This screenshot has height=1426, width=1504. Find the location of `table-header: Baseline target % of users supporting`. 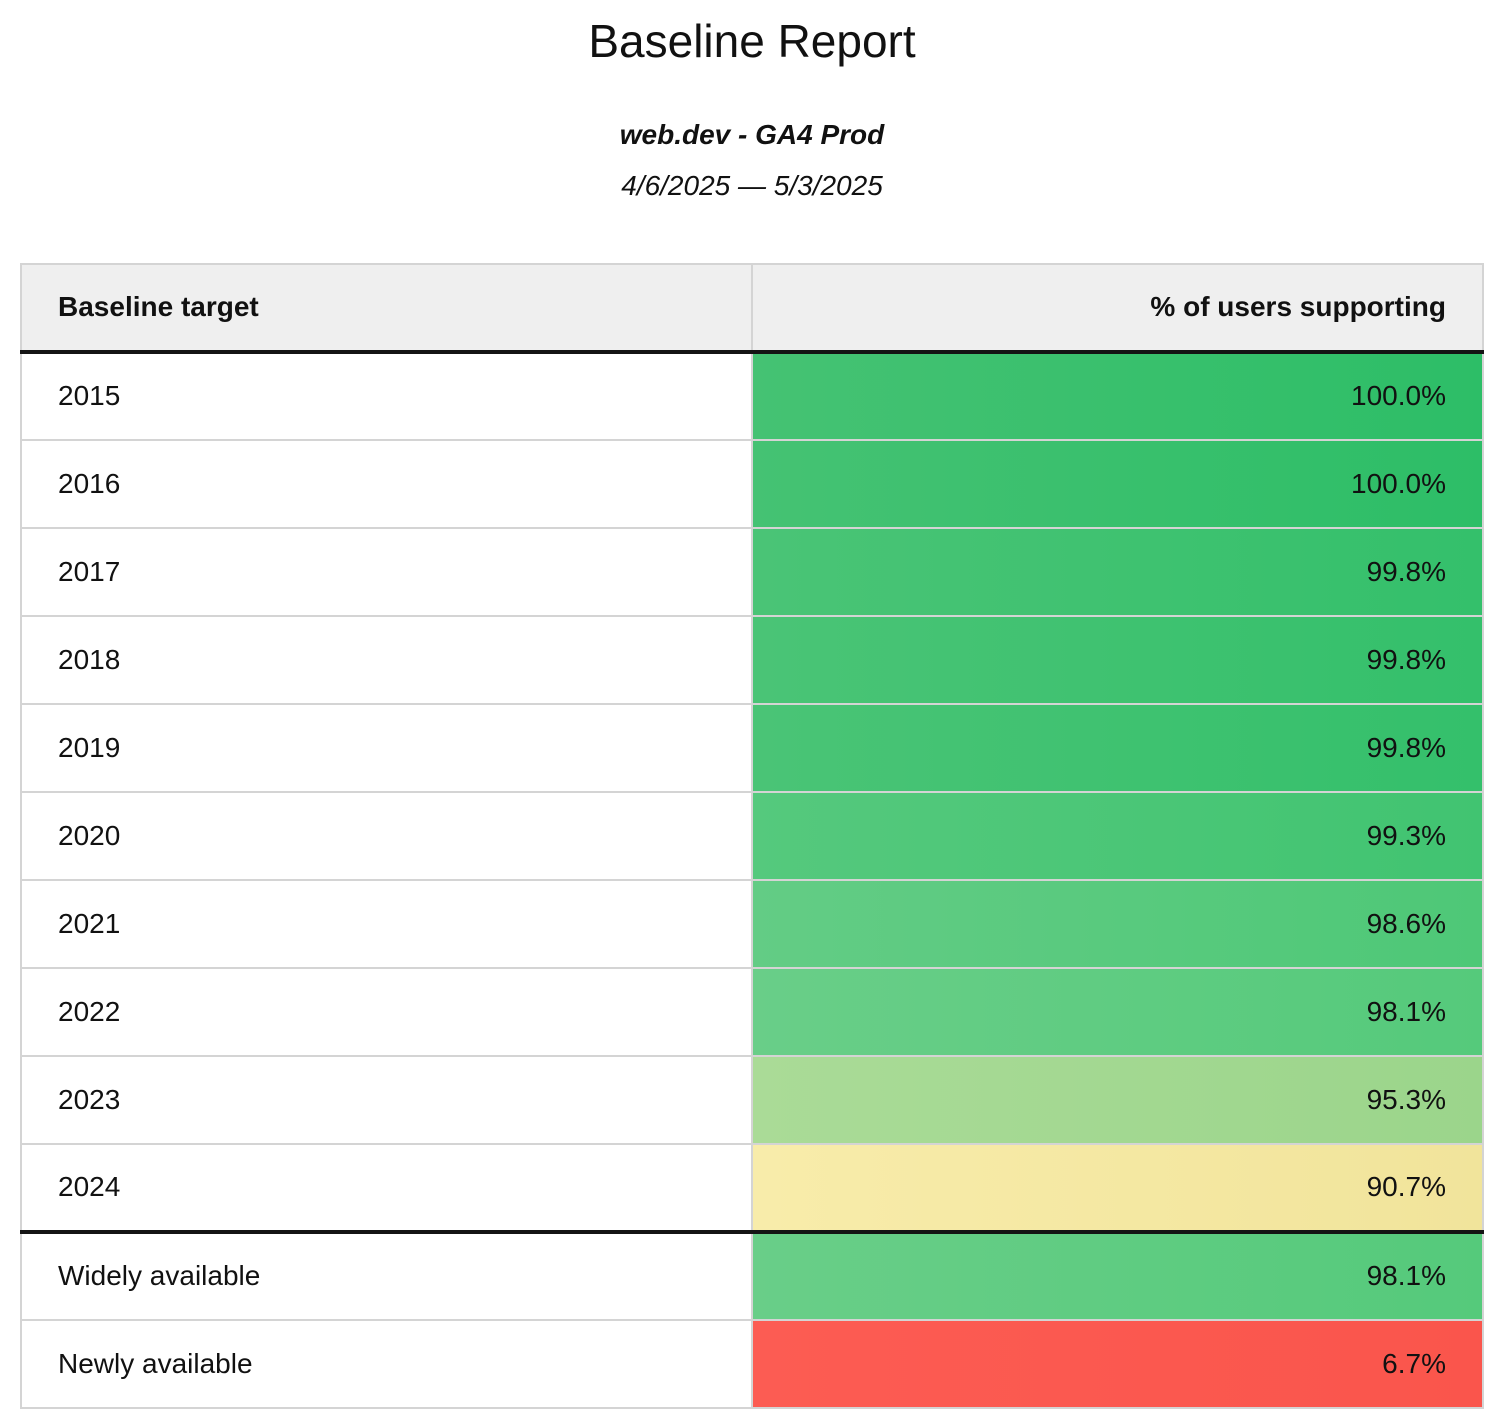

table-header: Baseline target % of users supporting is located at coordinates (752, 308).